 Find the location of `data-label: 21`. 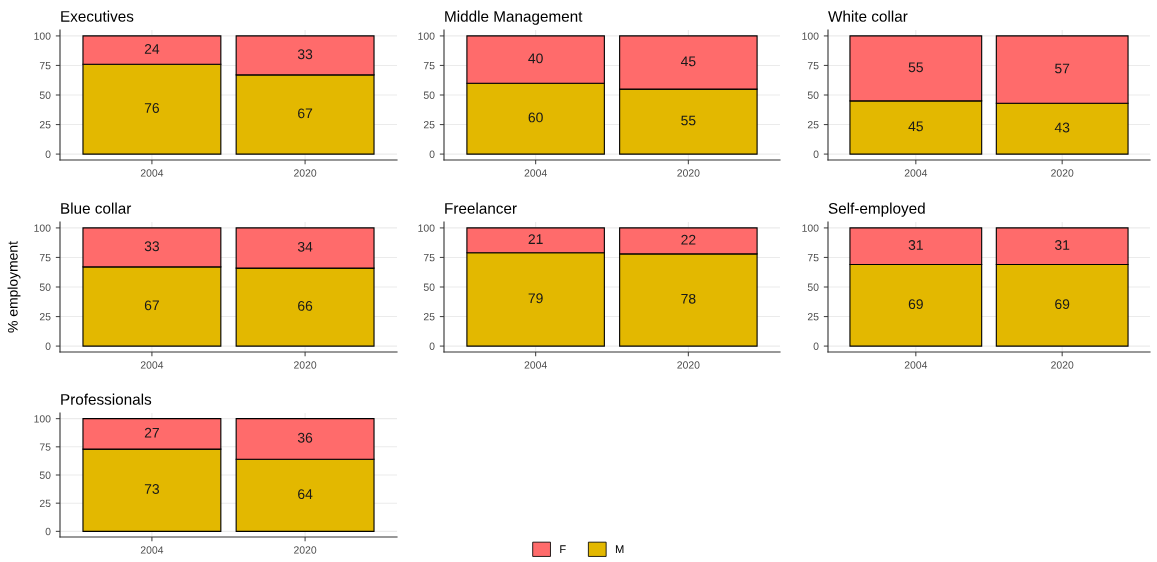

data-label: 21 is located at coordinates (535, 239).